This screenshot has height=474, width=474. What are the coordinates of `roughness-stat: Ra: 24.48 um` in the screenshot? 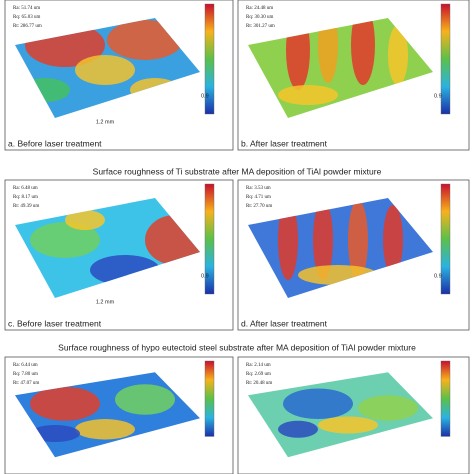 It's located at (259, 8).